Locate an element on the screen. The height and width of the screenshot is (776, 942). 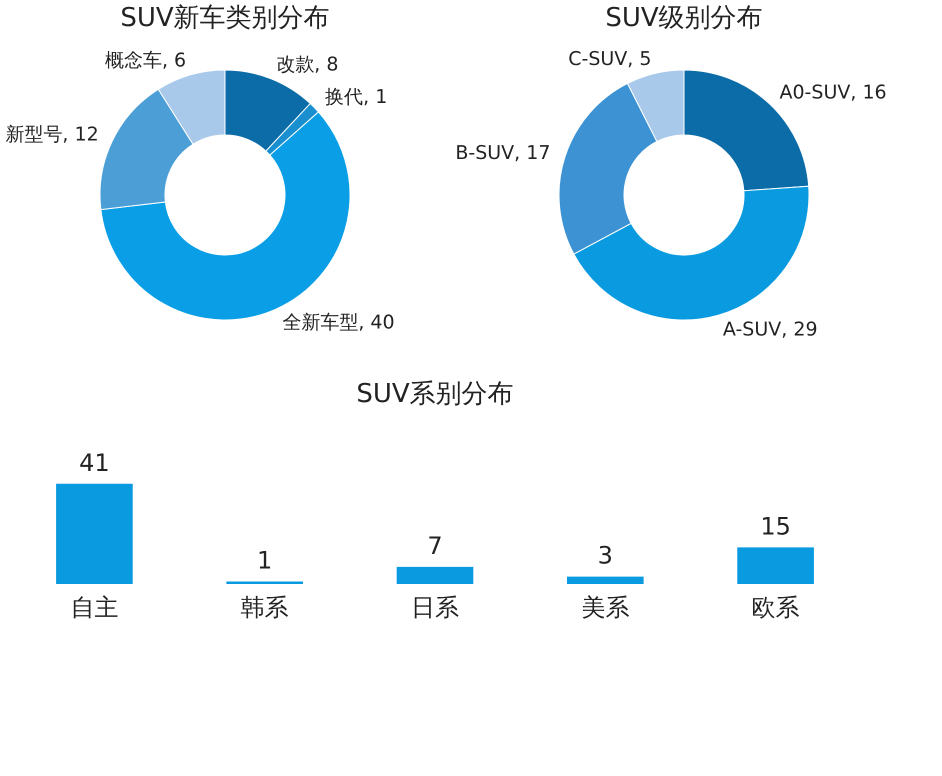
slice-label: 概念车, 6 is located at coordinates (145, 61).